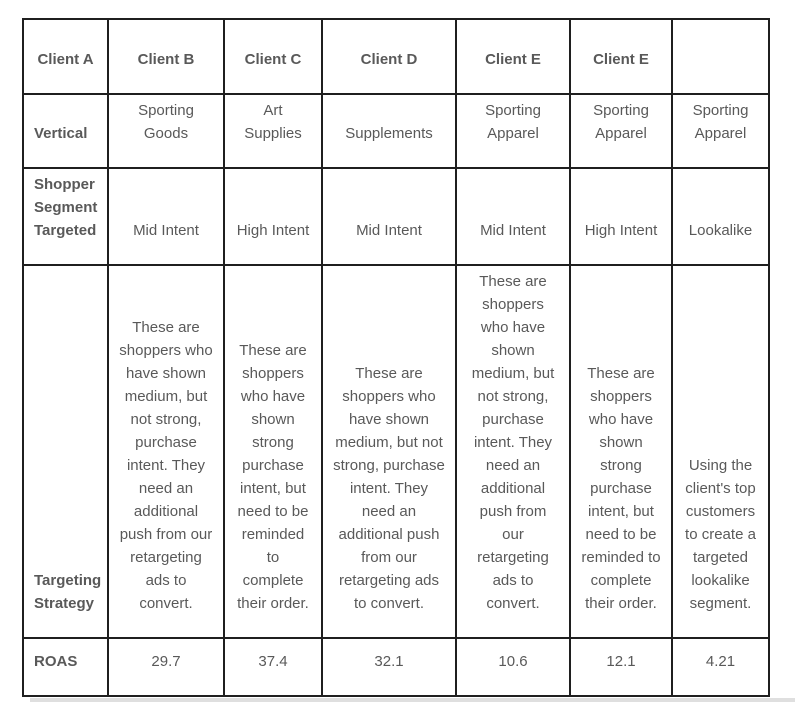 The width and height of the screenshot is (795, 707). Describe the element at coordinates (720, 56) in the screenshot. I see `empty-header-cell` at that location.